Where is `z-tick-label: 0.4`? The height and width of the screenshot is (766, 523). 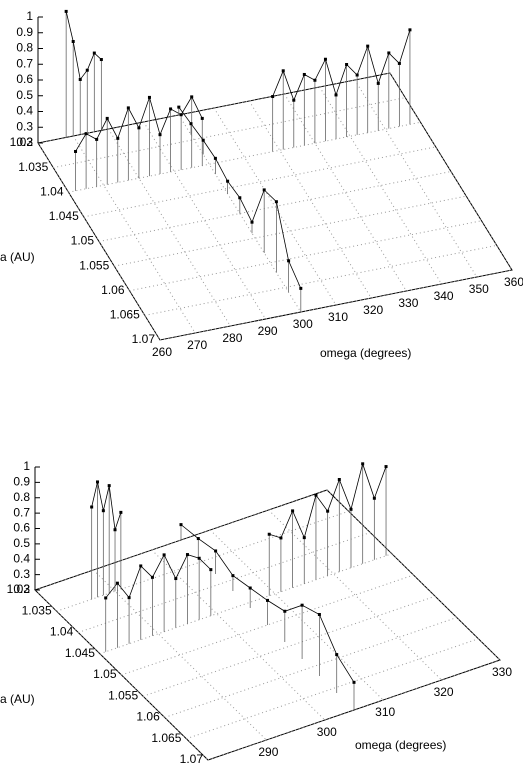 z-tick-label: 0.4 is located at coordinates (24, 111).